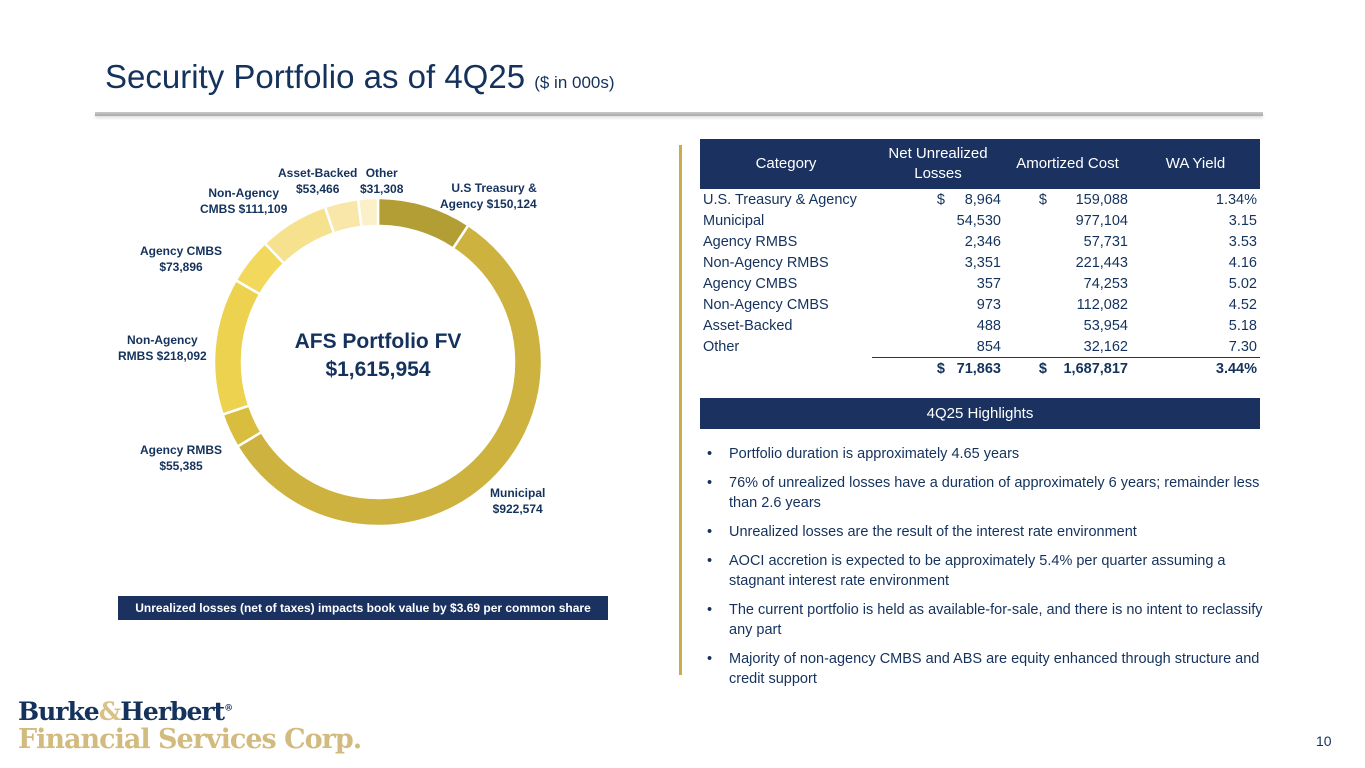 Image resolution: width=1365 pixels, height=768 pixels. What do you see at coordinates (1090, 368) in the screenshot?
I see `table-cell: 1,687,817` at bounding box center [1090, 368].